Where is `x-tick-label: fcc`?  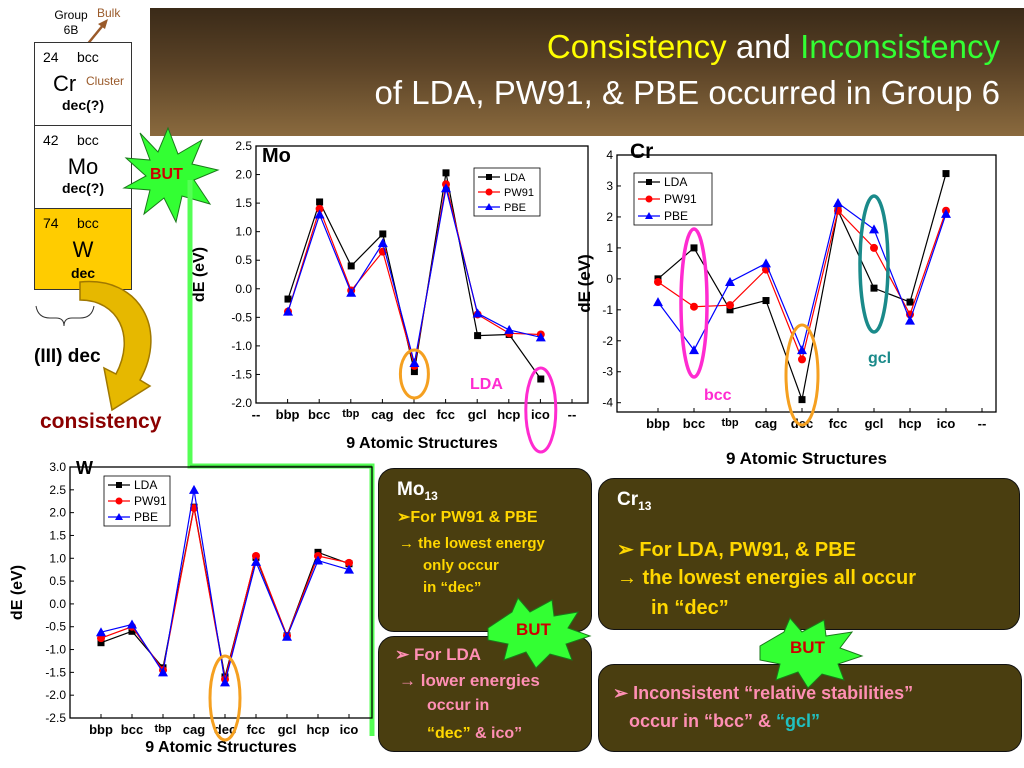
x-tick-label: fcc is located at coordinates (256, 729).